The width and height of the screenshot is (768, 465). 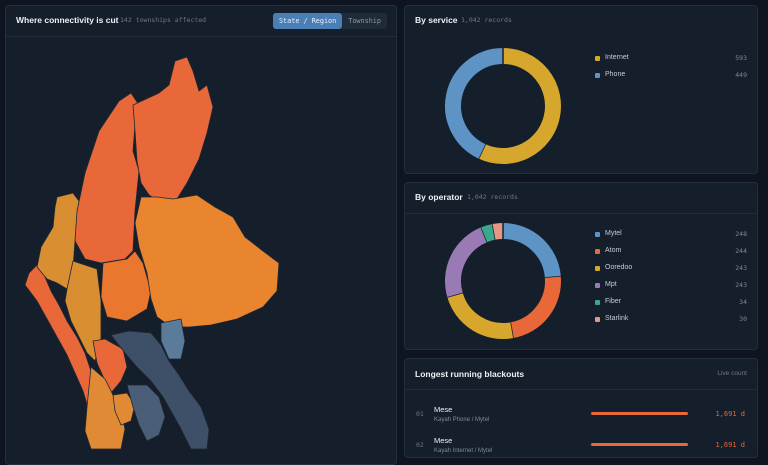 What do you see at coordinates (671, 76) in the screenshot?
I see `service-legend-item-phone: Phone 449` at bounding box center [671, 76].